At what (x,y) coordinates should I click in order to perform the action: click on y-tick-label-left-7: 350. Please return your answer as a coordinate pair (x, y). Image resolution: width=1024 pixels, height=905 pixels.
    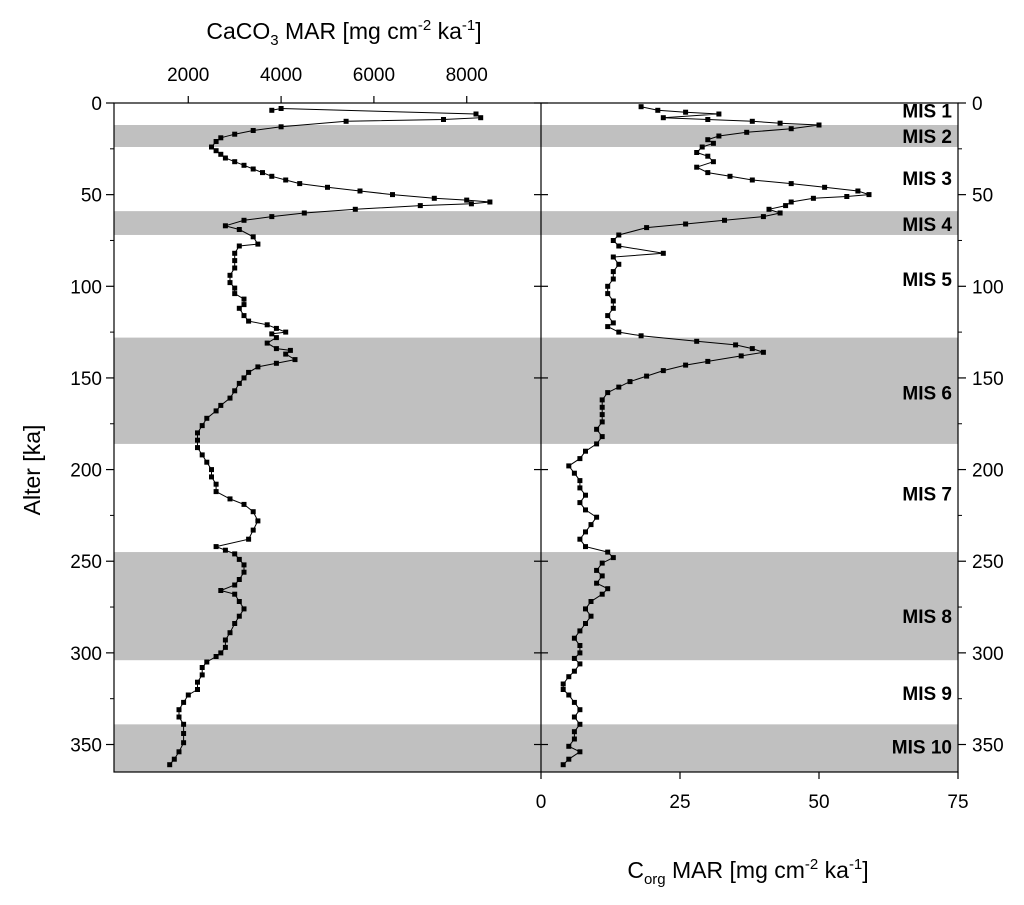
    Looking at the image, I should click on (86, 746).